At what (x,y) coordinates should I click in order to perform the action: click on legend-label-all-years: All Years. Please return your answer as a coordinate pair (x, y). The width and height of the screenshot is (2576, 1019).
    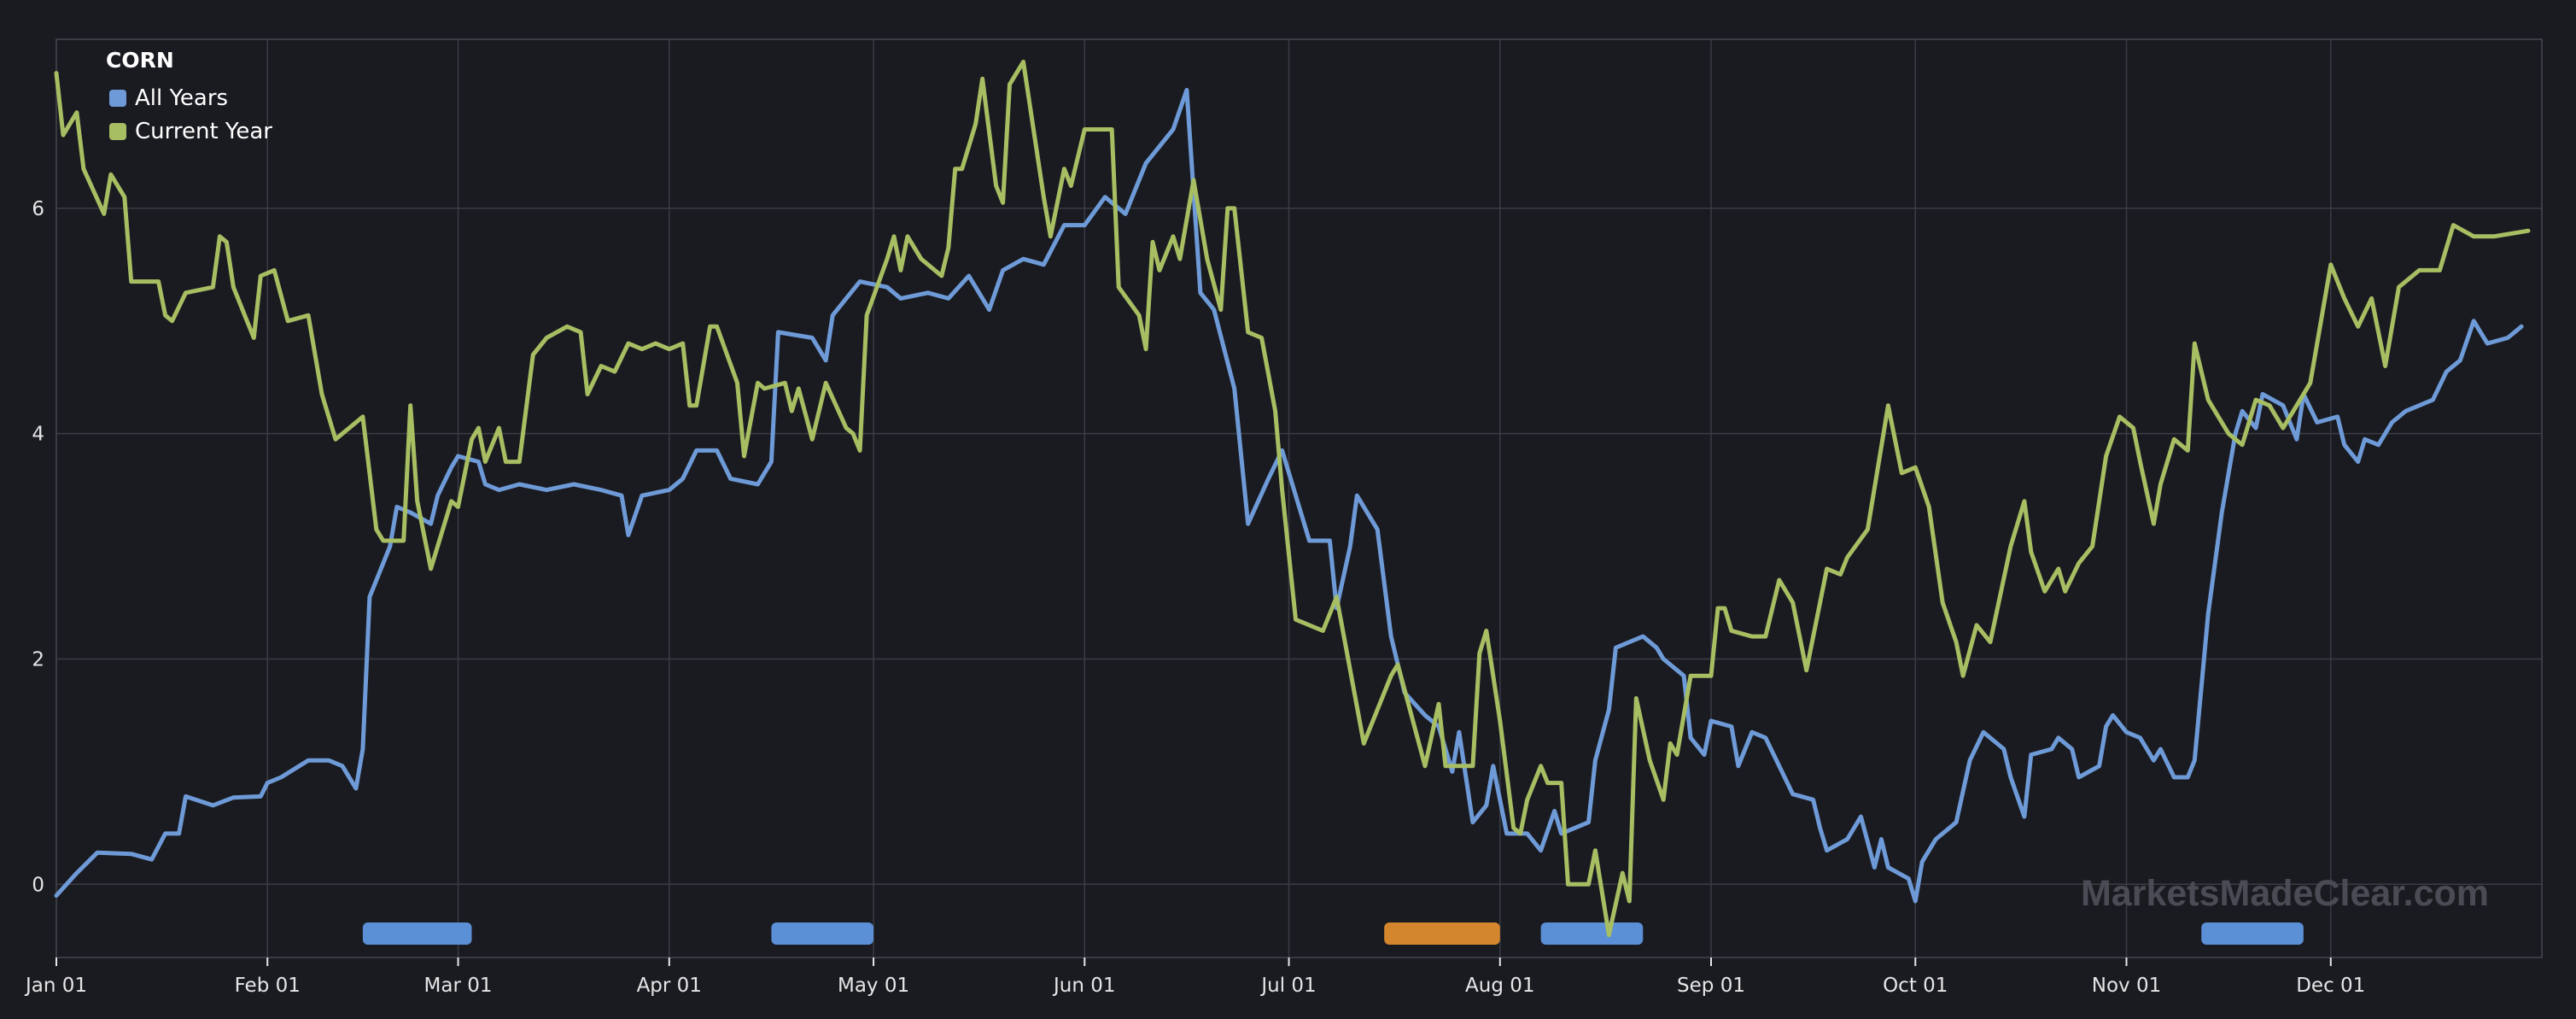
    Looking at the image, I should click on (182, 98).